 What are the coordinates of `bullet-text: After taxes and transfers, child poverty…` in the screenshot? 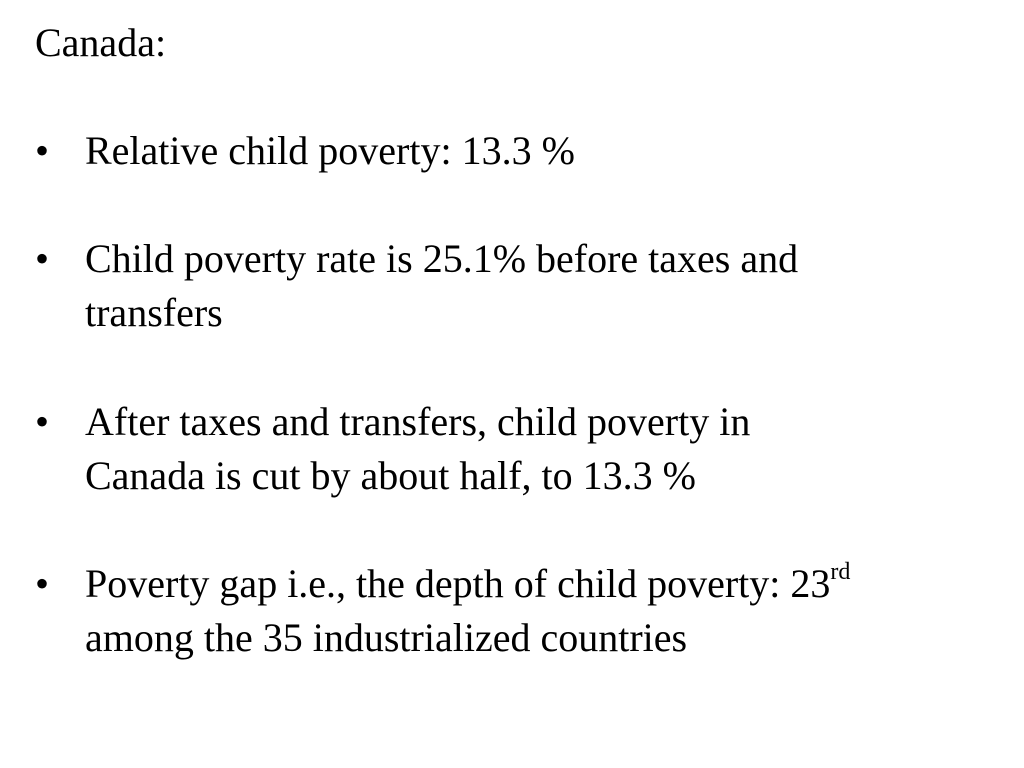 It's located at (540, 449).